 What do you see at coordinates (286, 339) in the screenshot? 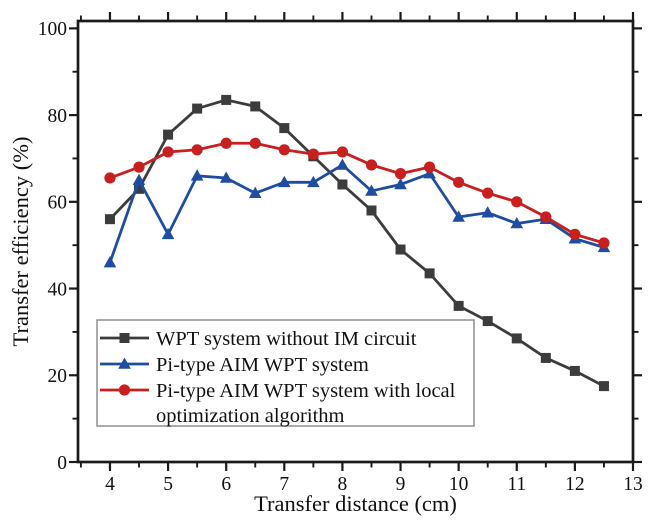
I see `legend-label: WPT system without IM circuit` at bounding box center [286, 339].